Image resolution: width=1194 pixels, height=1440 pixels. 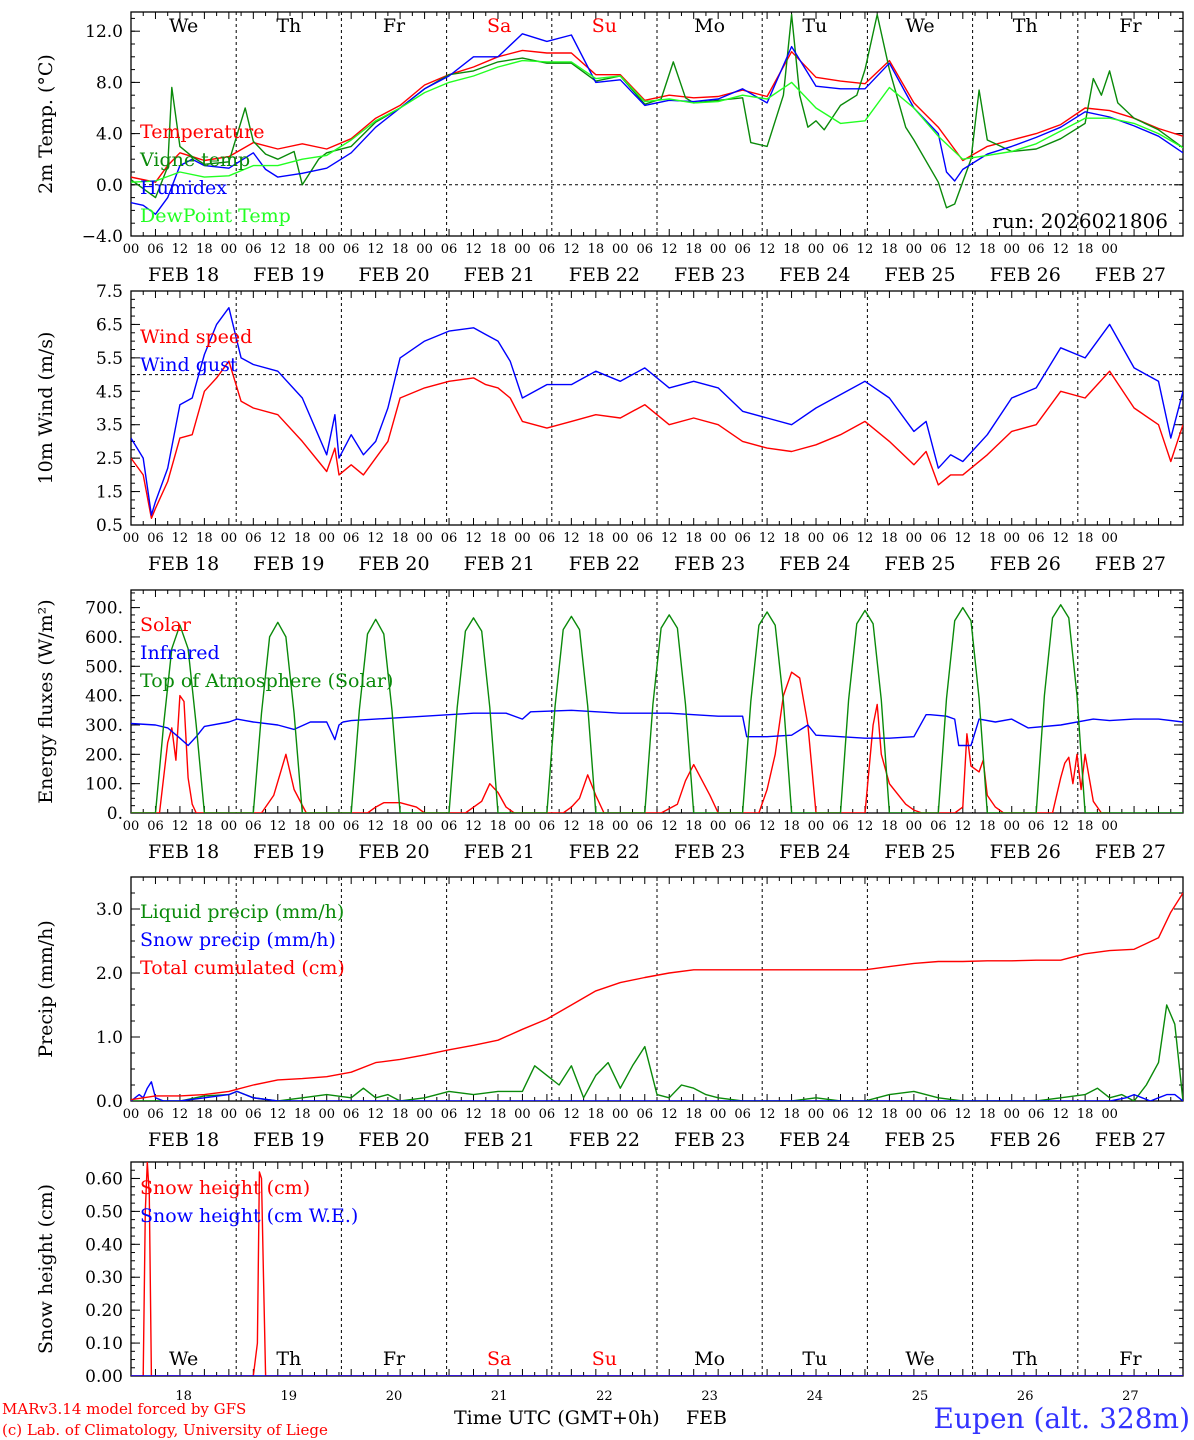 I want to click on day-number-label: 24, so click(x=815, y=1396).